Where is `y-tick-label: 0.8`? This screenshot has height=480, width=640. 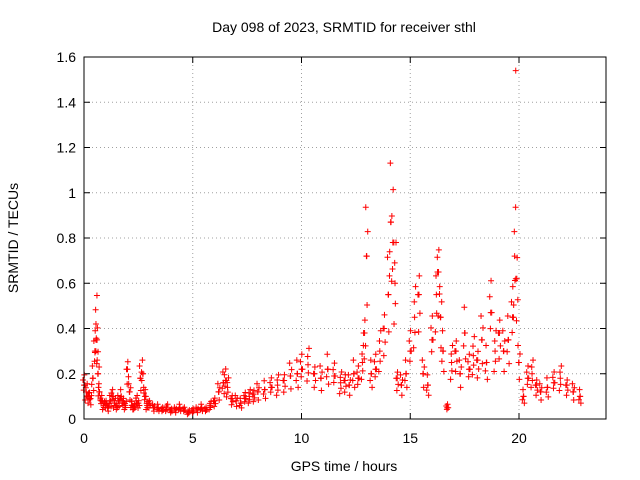
y-tick-label: 0.8 is located at coordinates (67, 238).